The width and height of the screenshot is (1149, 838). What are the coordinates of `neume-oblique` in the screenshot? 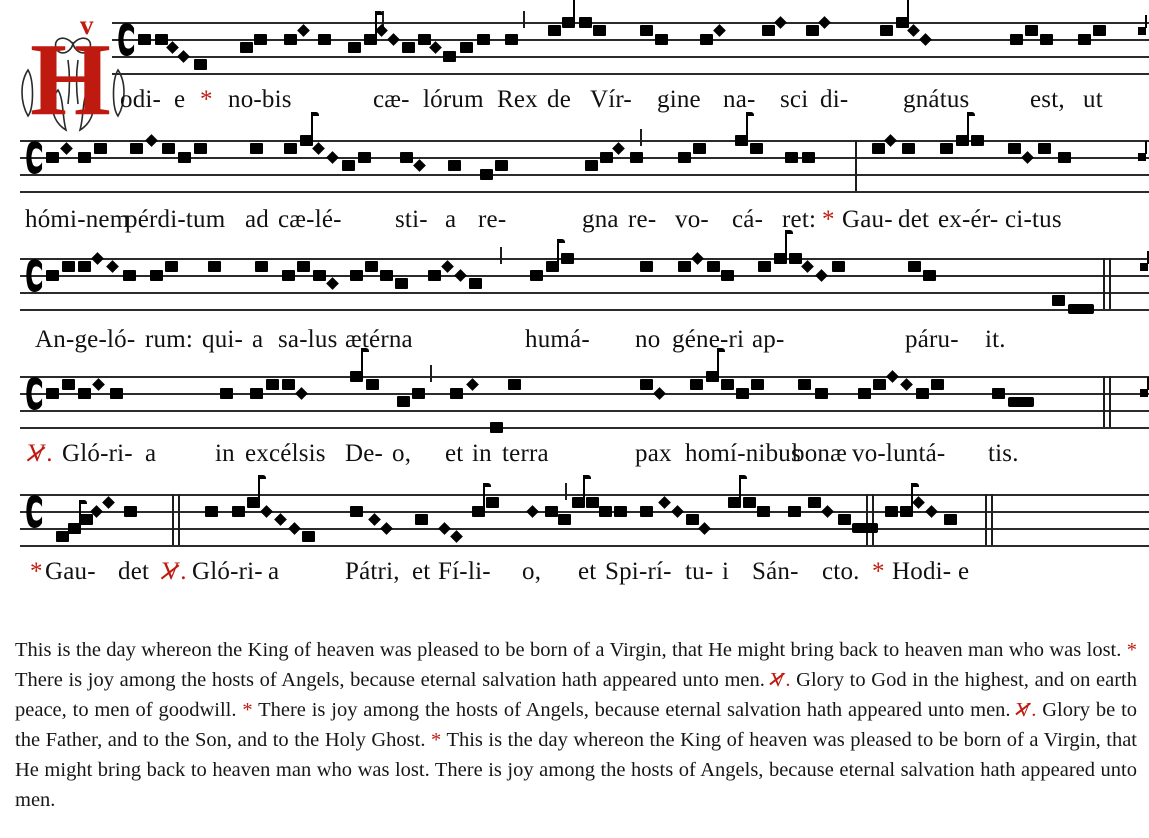 It's located at (865, 528).